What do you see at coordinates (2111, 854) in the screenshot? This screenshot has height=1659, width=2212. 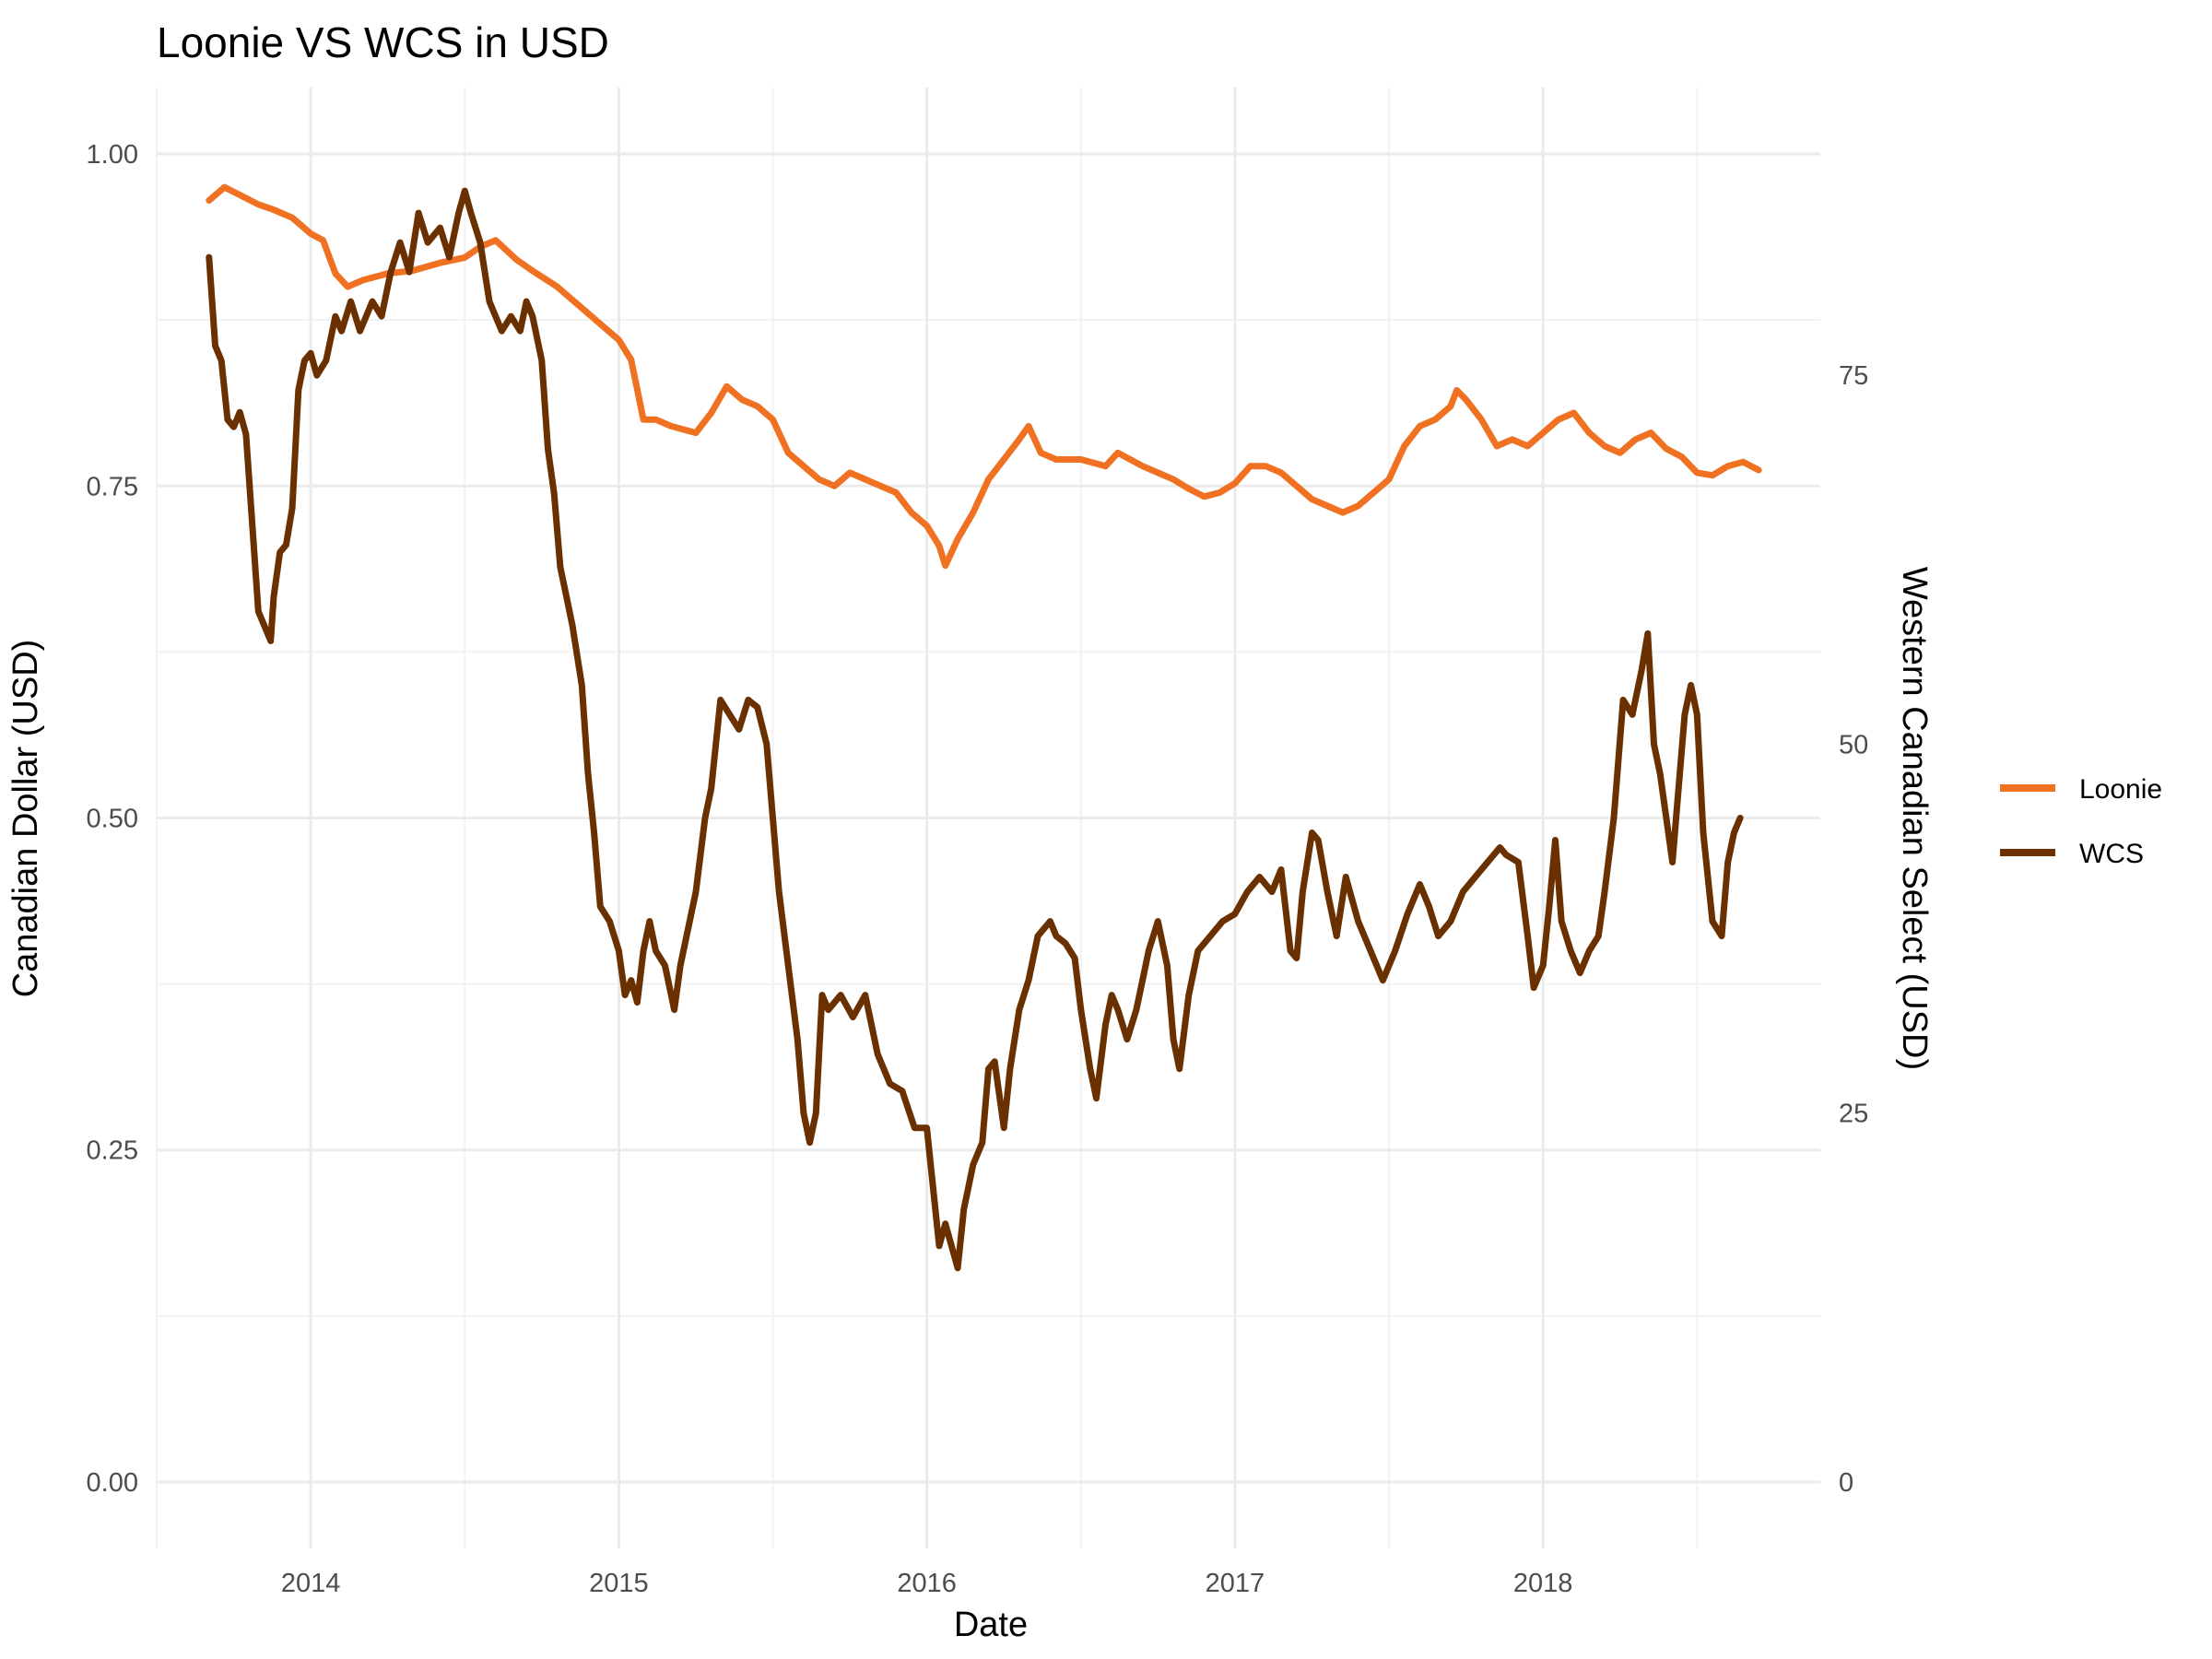 I see `legend-label-wcs: WCS` at bounding box center [2111, 854].